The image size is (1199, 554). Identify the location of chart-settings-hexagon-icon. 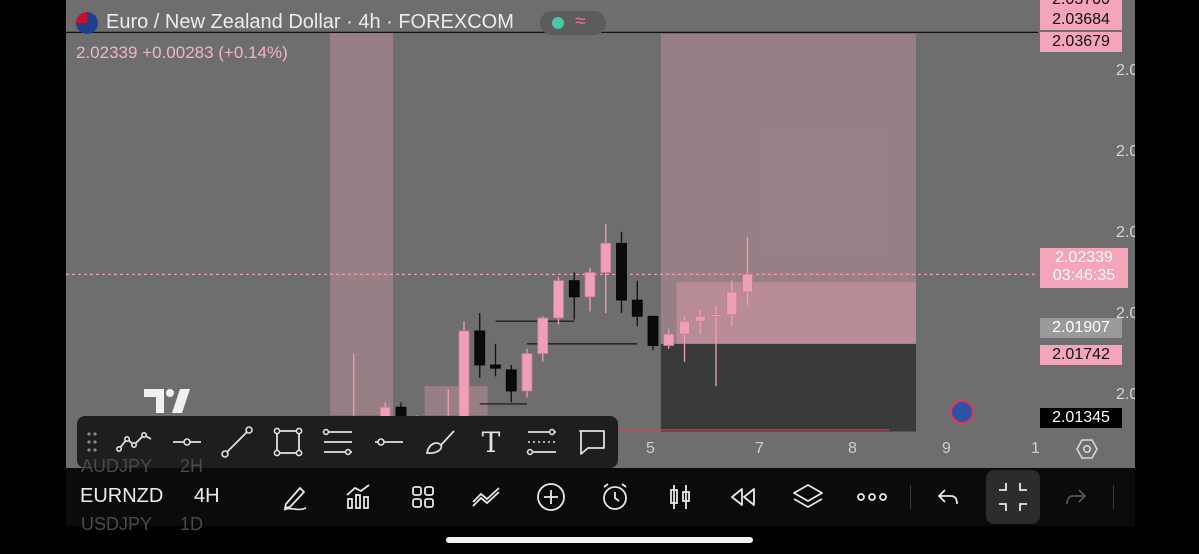
(1087, 449).